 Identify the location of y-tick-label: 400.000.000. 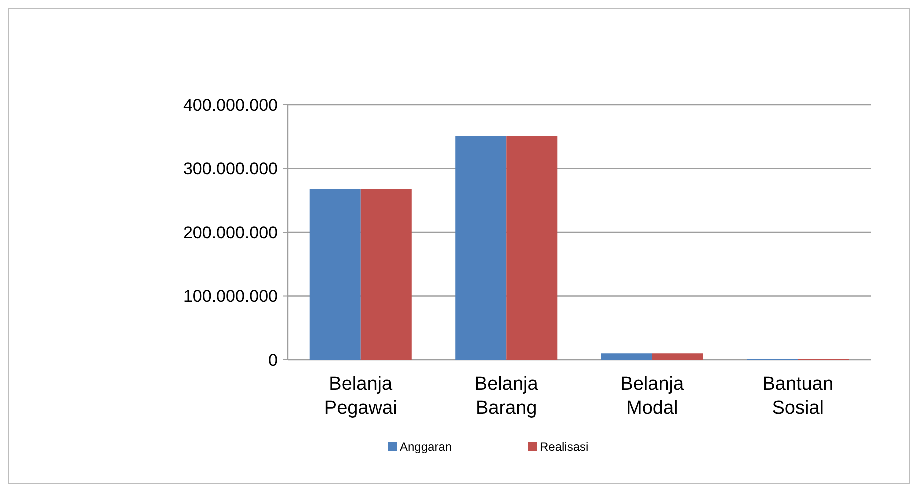
(230, 105).